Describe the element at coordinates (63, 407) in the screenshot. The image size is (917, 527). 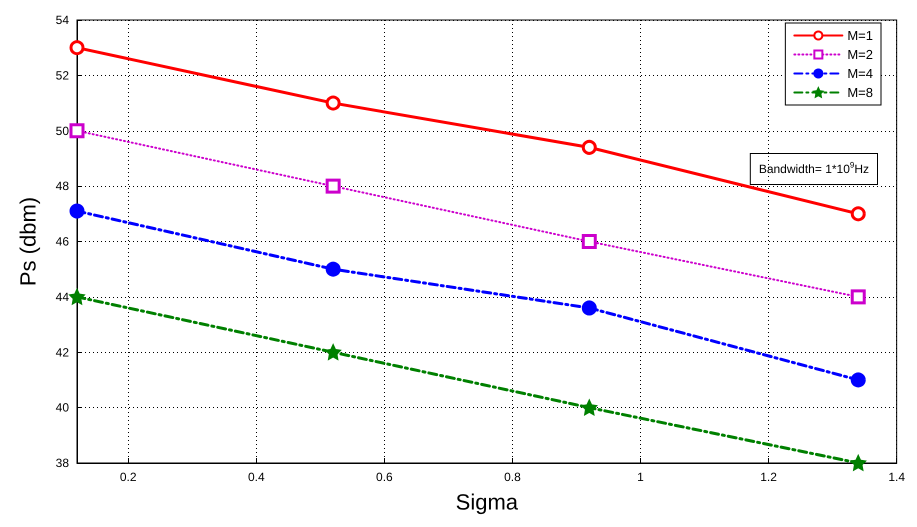
I see `y-tick-label: 40` at that location.